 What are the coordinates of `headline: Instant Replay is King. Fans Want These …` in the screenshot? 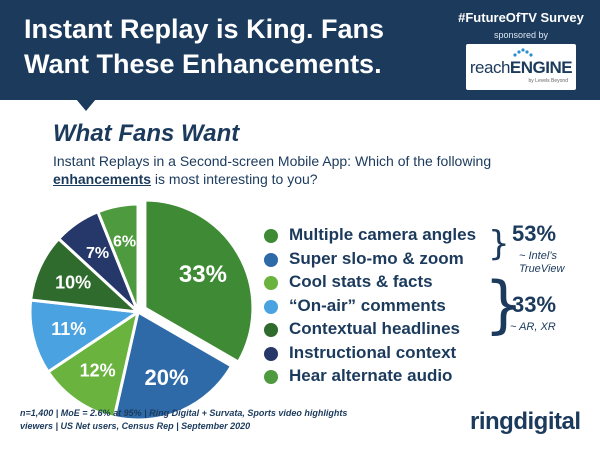 It's located at (204, 46).